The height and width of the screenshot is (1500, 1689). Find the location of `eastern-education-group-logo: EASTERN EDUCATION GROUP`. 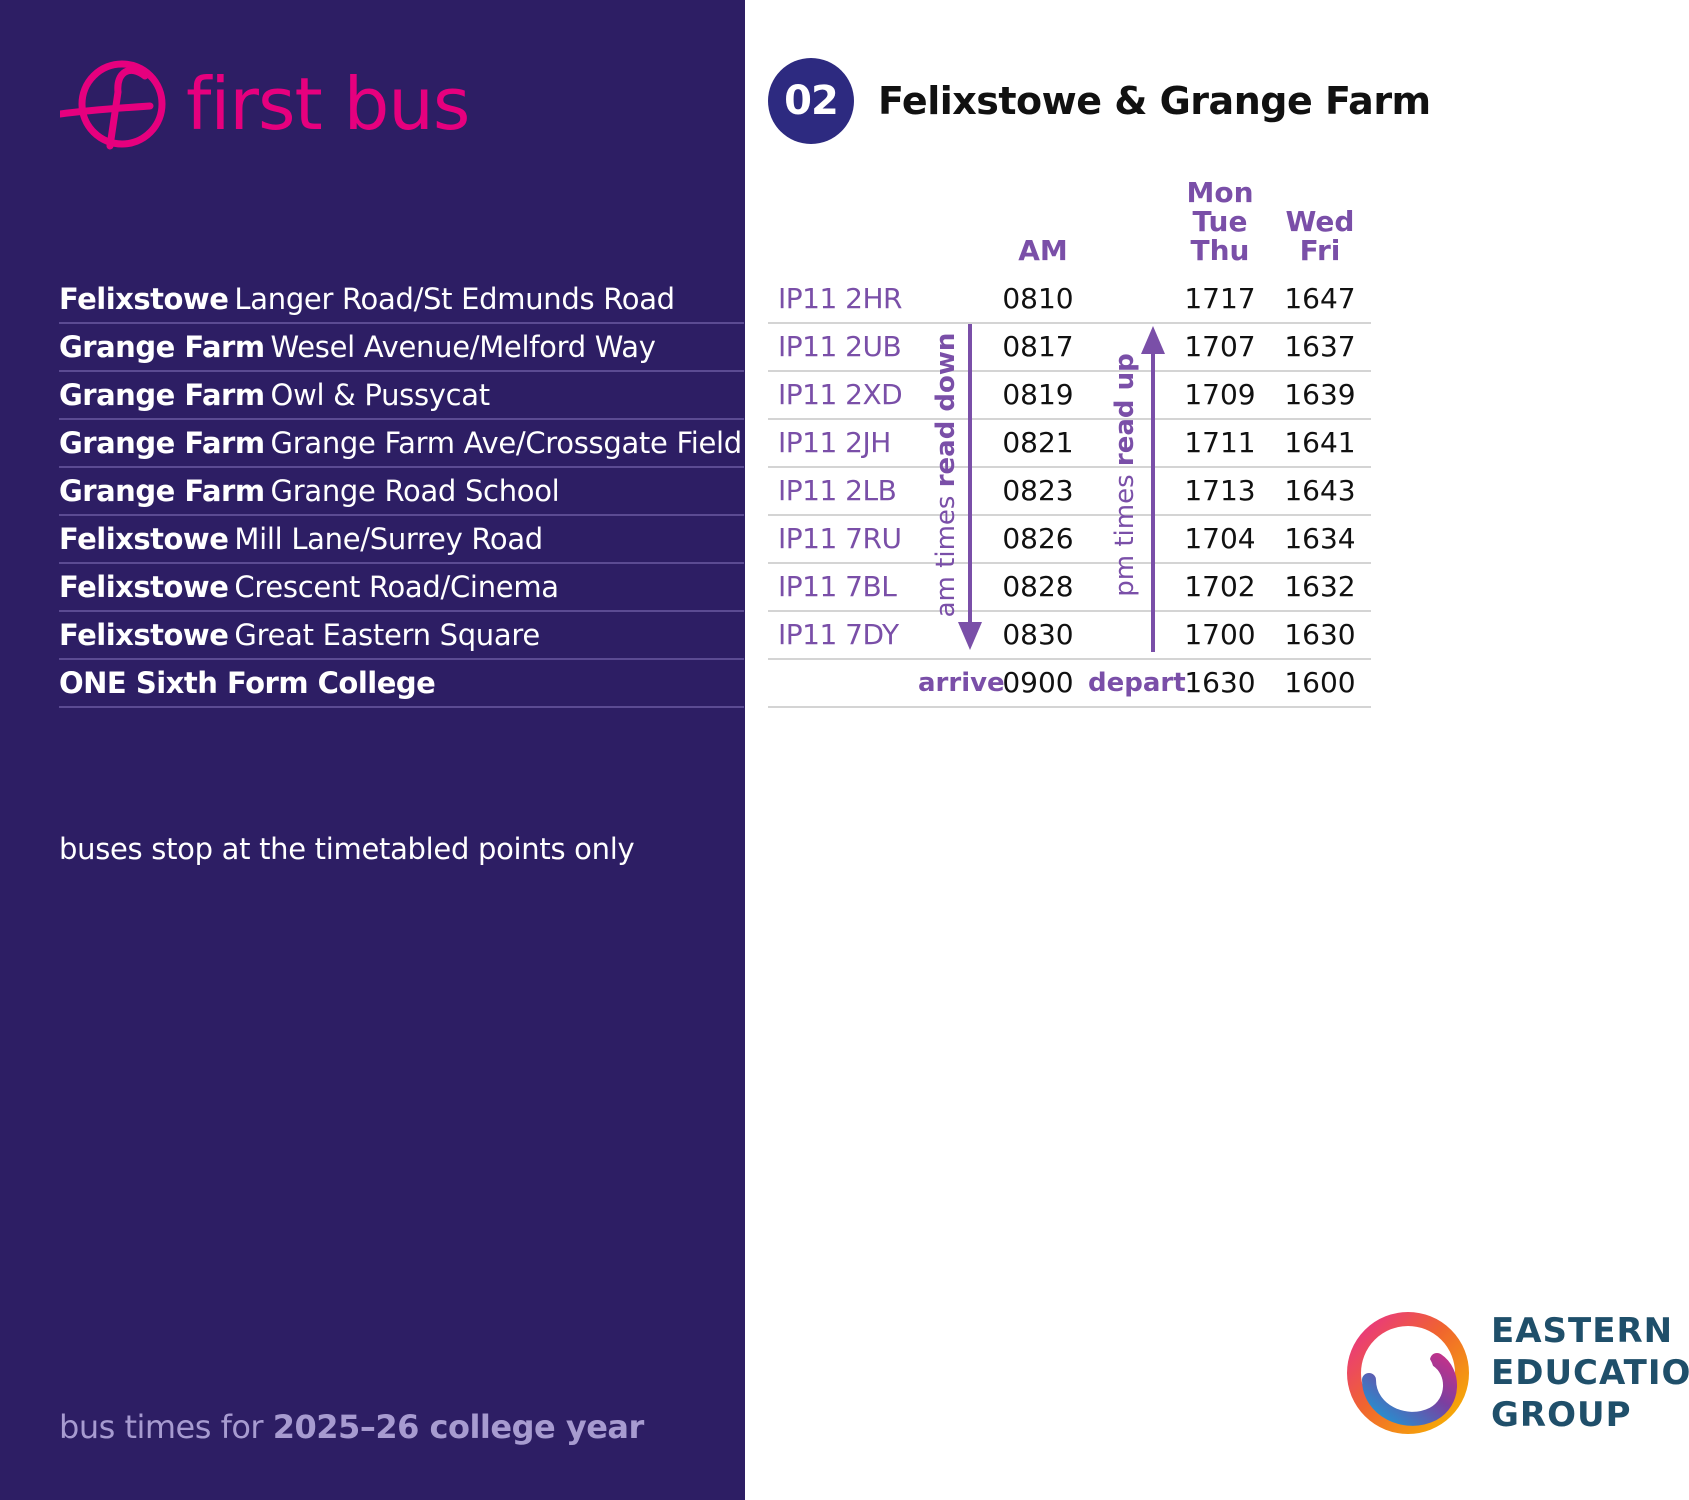

eastern-education-group-logo: EASTERN EDUCATION GROUP is located at coordinates (1517, 1373).